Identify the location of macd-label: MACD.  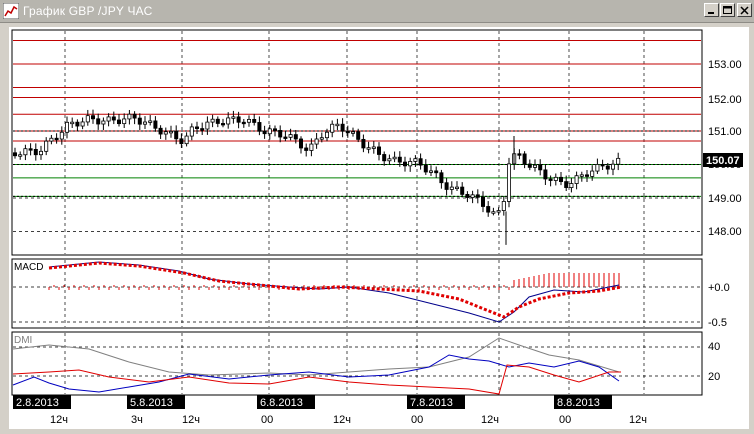
(28, 267).